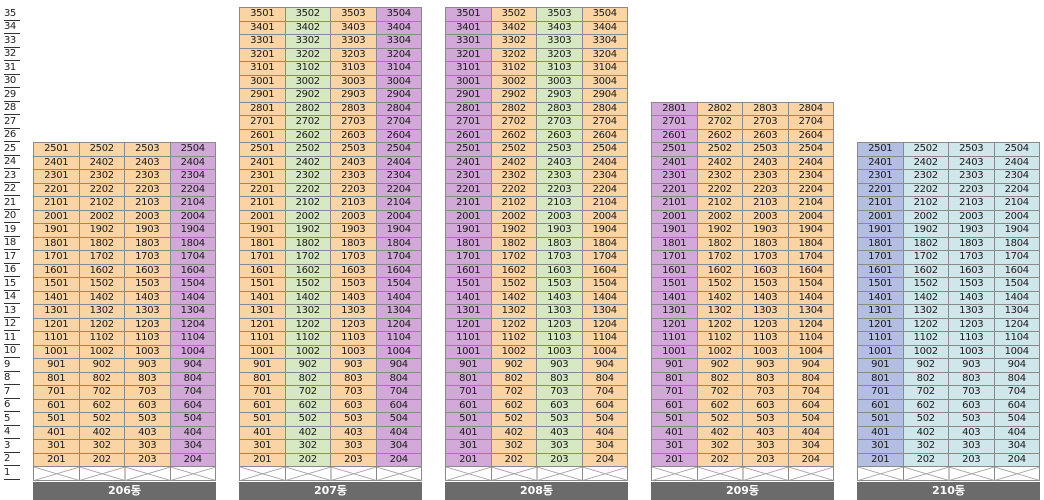  What do you see at coordinates (12, 41) in the screenshot?
I see `floor-label: 33` at bounding box center [12, 41].